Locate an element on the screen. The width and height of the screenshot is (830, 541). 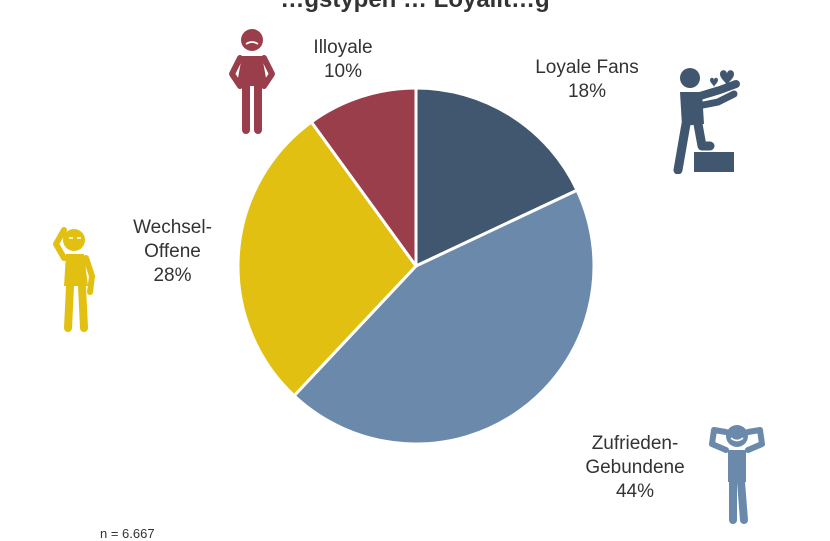
slice-name-line: Wechsel- is located at coordinates (172, 227).